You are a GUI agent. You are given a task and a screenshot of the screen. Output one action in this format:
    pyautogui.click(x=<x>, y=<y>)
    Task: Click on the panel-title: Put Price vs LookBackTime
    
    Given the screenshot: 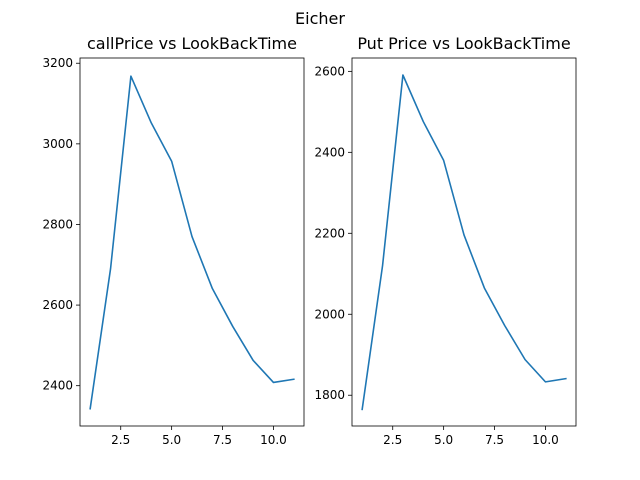 What is the action you would take?
    pyautogui.click(x=463, y=43)
    